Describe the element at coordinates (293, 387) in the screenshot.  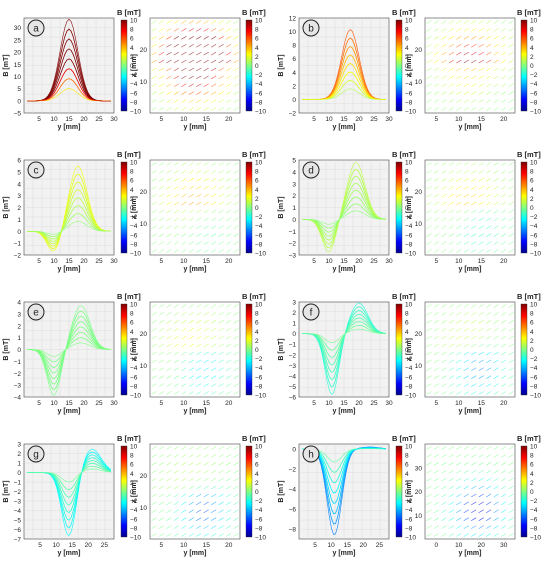
I see `y-tick-label: −5` at that location.